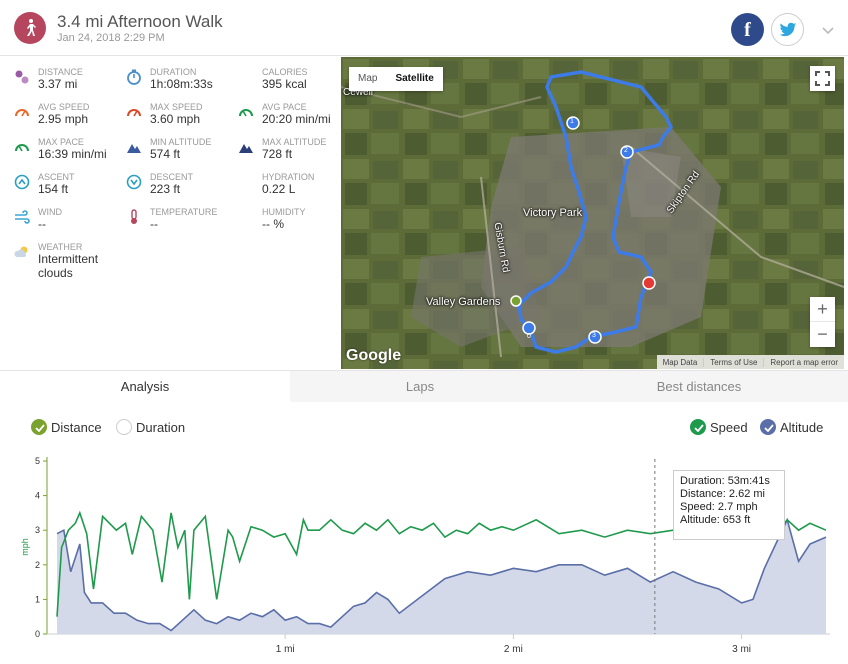  What do you see at coordinates (802, 427) in the screenshot?
I see `legend-altitude-label: Altitude` at bounding box center [802, 427].